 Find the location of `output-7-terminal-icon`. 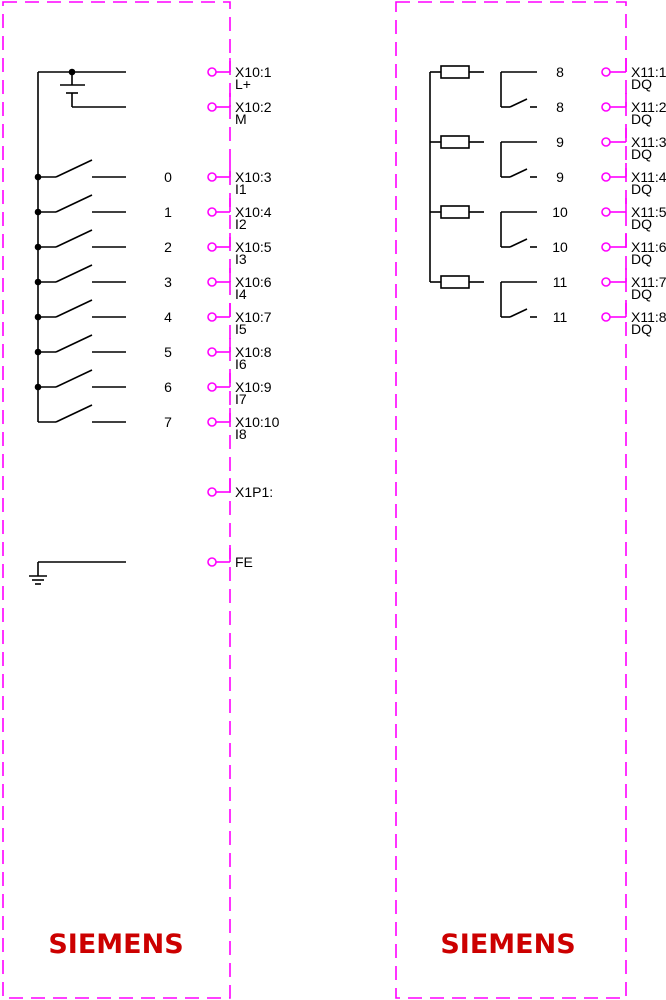

output-7-terminal-icon is located at coordinates (606, 317).